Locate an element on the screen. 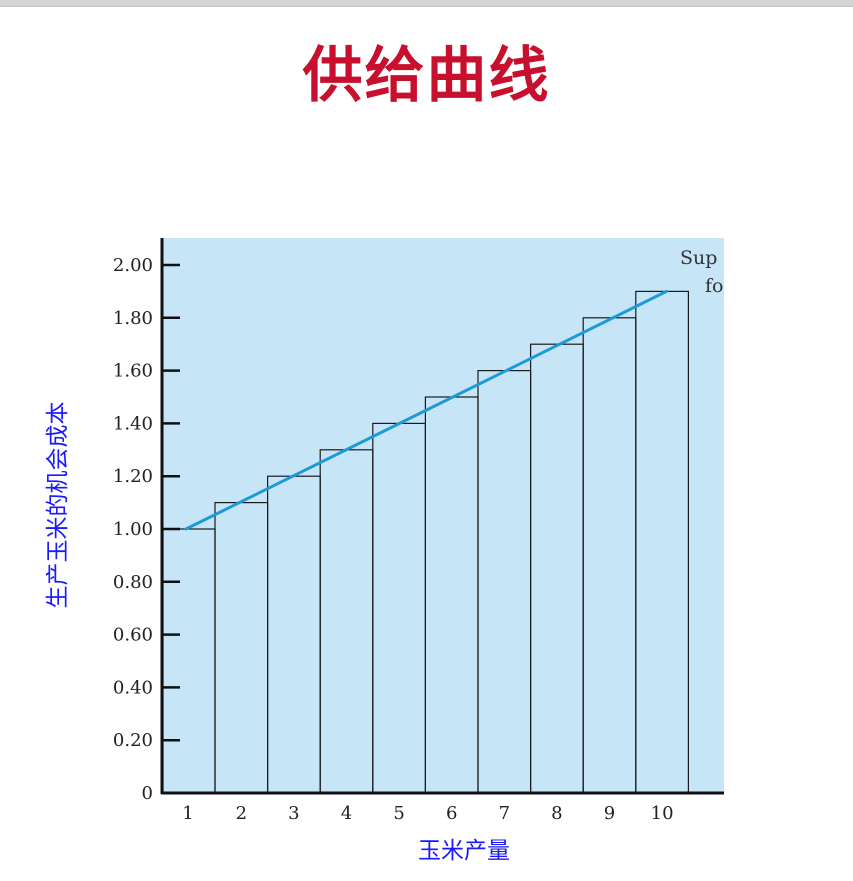  y-tick-label: 1.40 is located at coordinates (133, 423).